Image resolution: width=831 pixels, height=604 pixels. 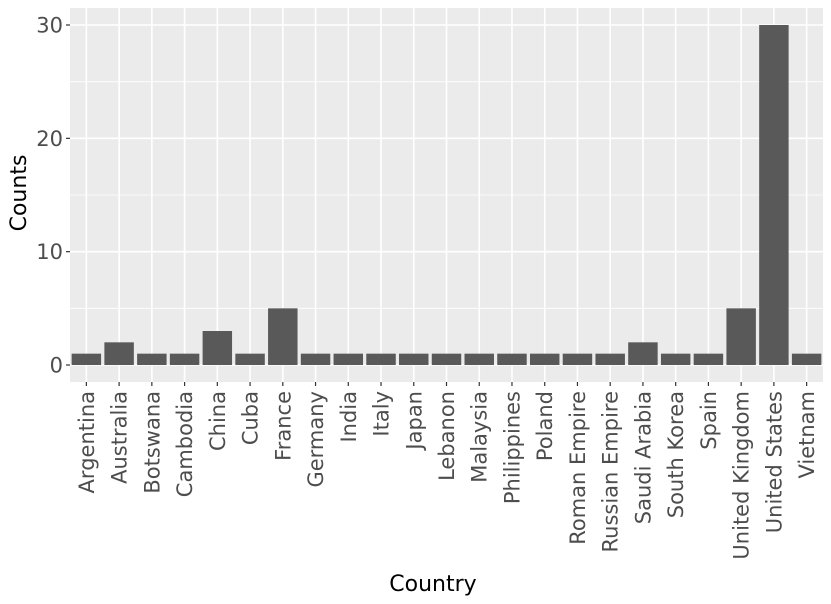 I want to click on y-axis: 0 10 20 30, so click(x=53, y=196).